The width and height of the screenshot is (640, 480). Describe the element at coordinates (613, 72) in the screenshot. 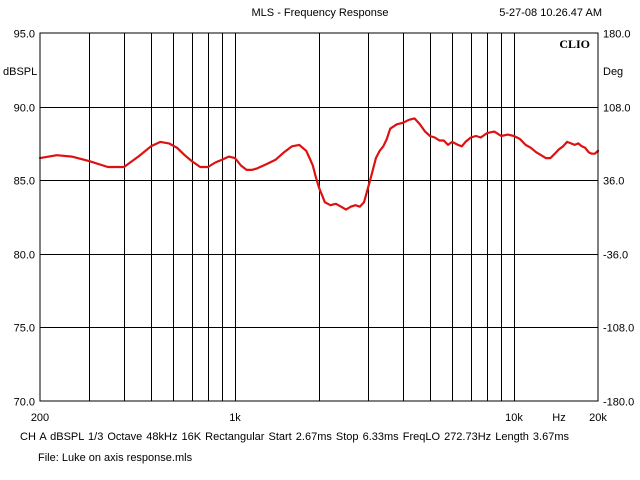

I see `y2-axis-label: Deg` at that location.